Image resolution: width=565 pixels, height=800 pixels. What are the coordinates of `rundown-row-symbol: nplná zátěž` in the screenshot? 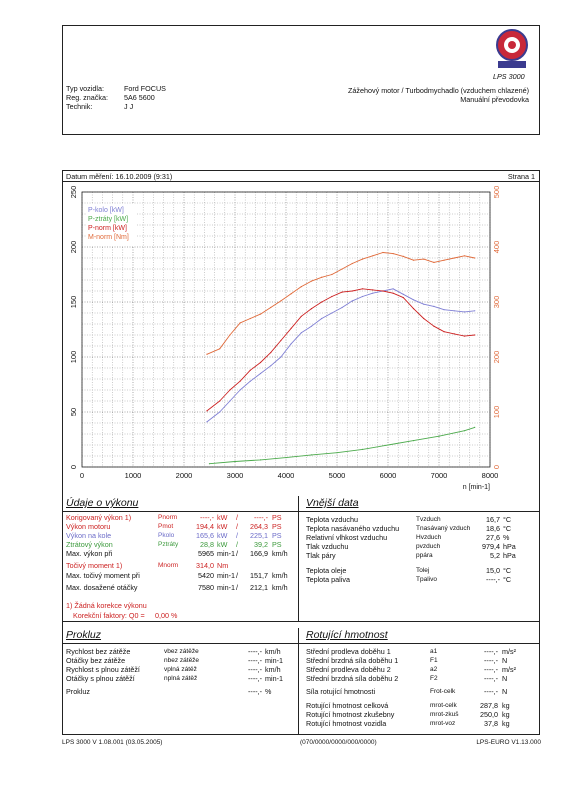 It's located at (181, 678).